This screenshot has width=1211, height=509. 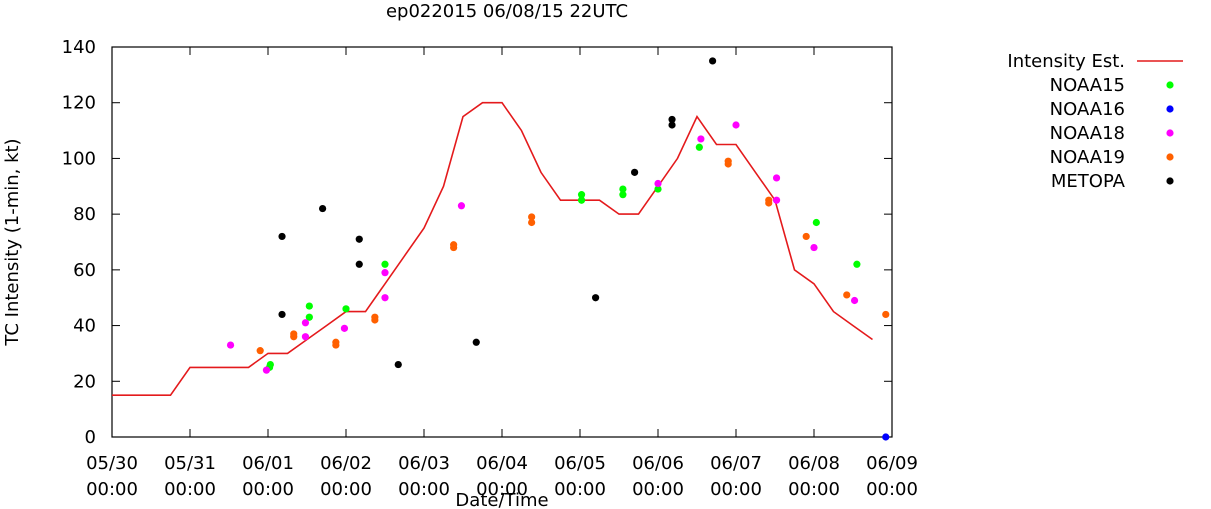 I want to click on x-tick-label-date: 06/03, so click(x=424, y=463).